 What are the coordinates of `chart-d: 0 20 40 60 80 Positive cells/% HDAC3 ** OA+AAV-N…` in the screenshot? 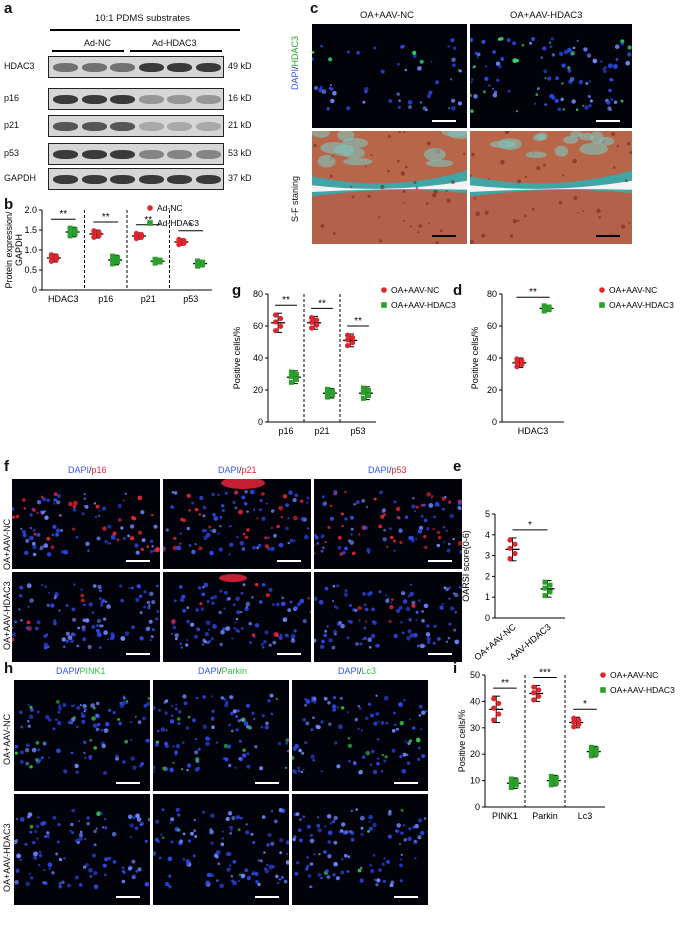 It's located at (572, 360).